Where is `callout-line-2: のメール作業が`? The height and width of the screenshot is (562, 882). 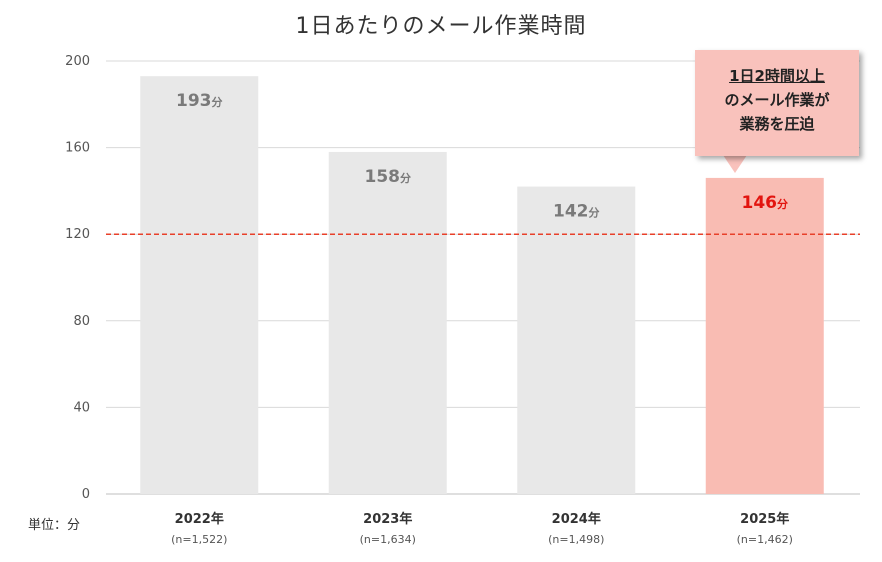 callout-line-2: のメール作業が is located at coordinates (777, 100).